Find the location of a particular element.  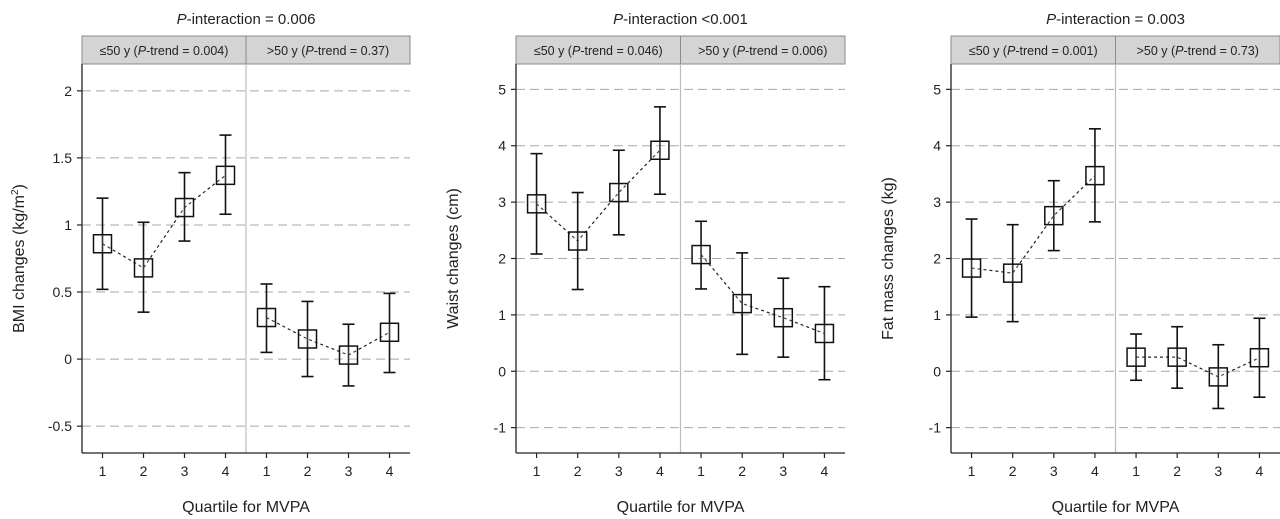

strip-rest: -trend = 0.001) is located at coordinates (1056, 51).